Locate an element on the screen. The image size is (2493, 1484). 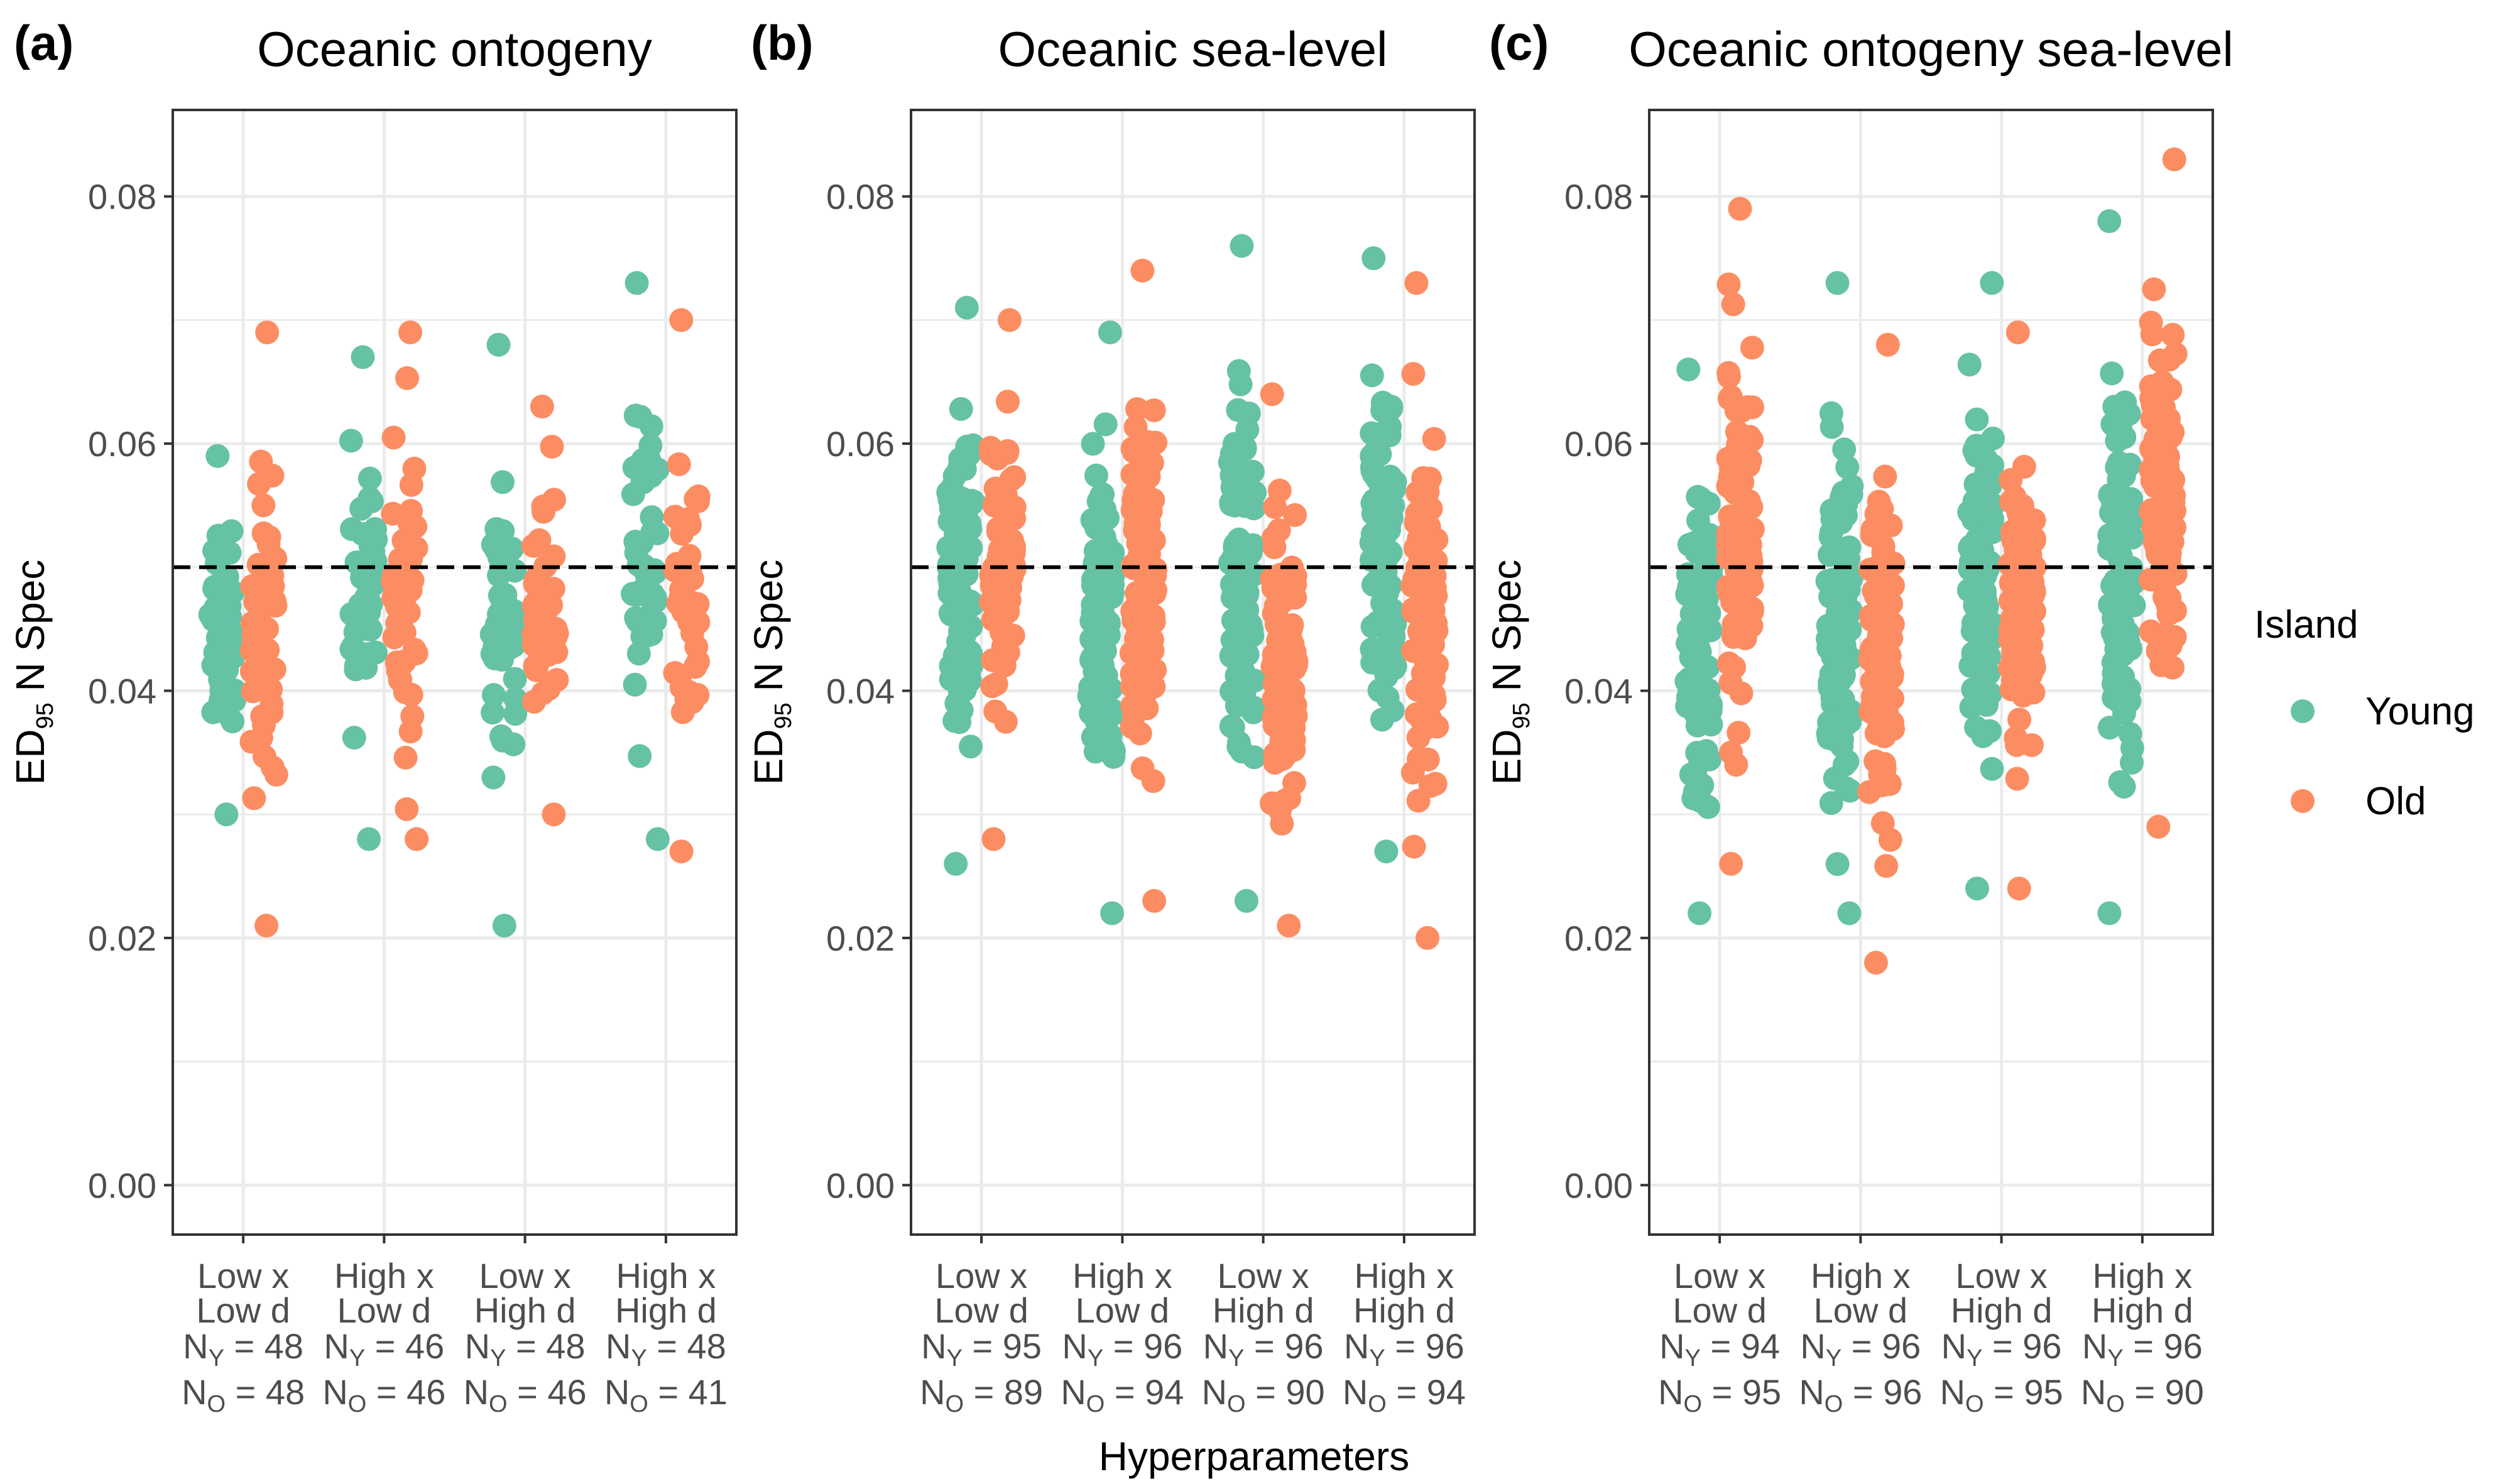
n-old-label: NO = 41 is located at coordinates (666, 1394).